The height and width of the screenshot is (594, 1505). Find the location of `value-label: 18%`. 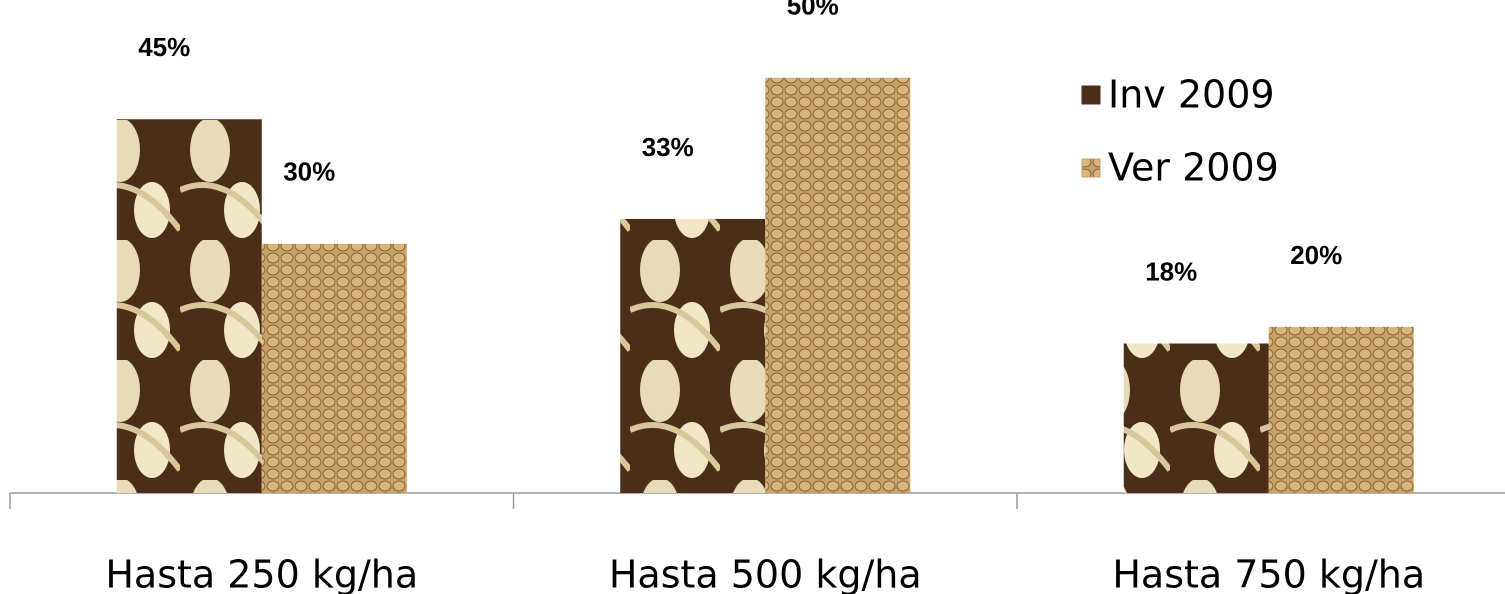

value-label: 18% is located at coordinates (1171, 271).